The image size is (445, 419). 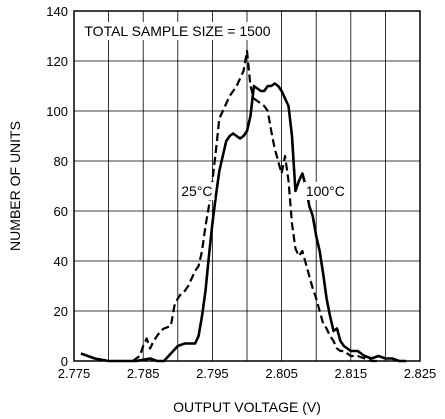 I want to click on sample-size-annotation: TOTAL SAMPLE SIZE = 1500, so click(x=177, y=31).